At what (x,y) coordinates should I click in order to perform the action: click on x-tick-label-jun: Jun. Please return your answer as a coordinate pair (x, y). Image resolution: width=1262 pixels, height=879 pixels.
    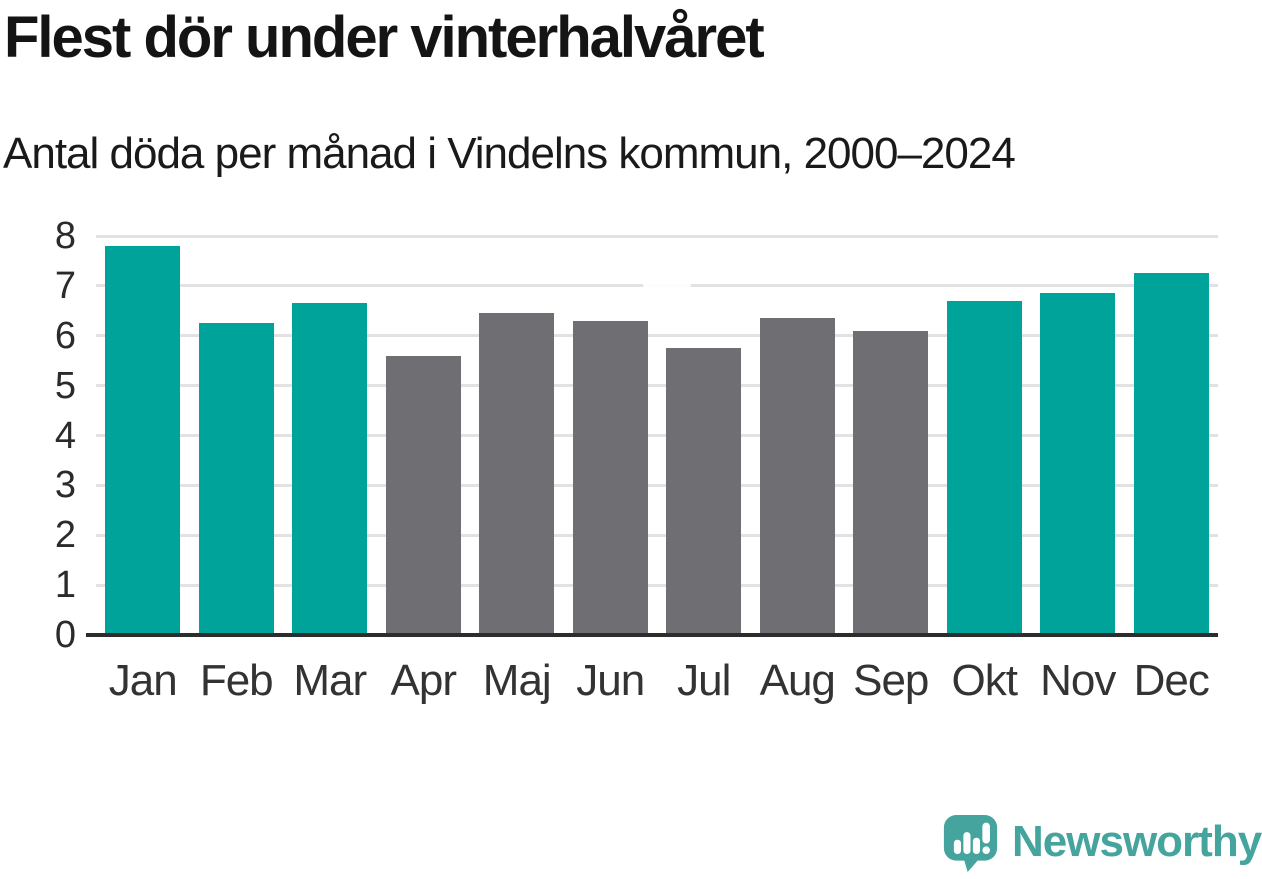
    Looking at the image, I should click on (610, 680).